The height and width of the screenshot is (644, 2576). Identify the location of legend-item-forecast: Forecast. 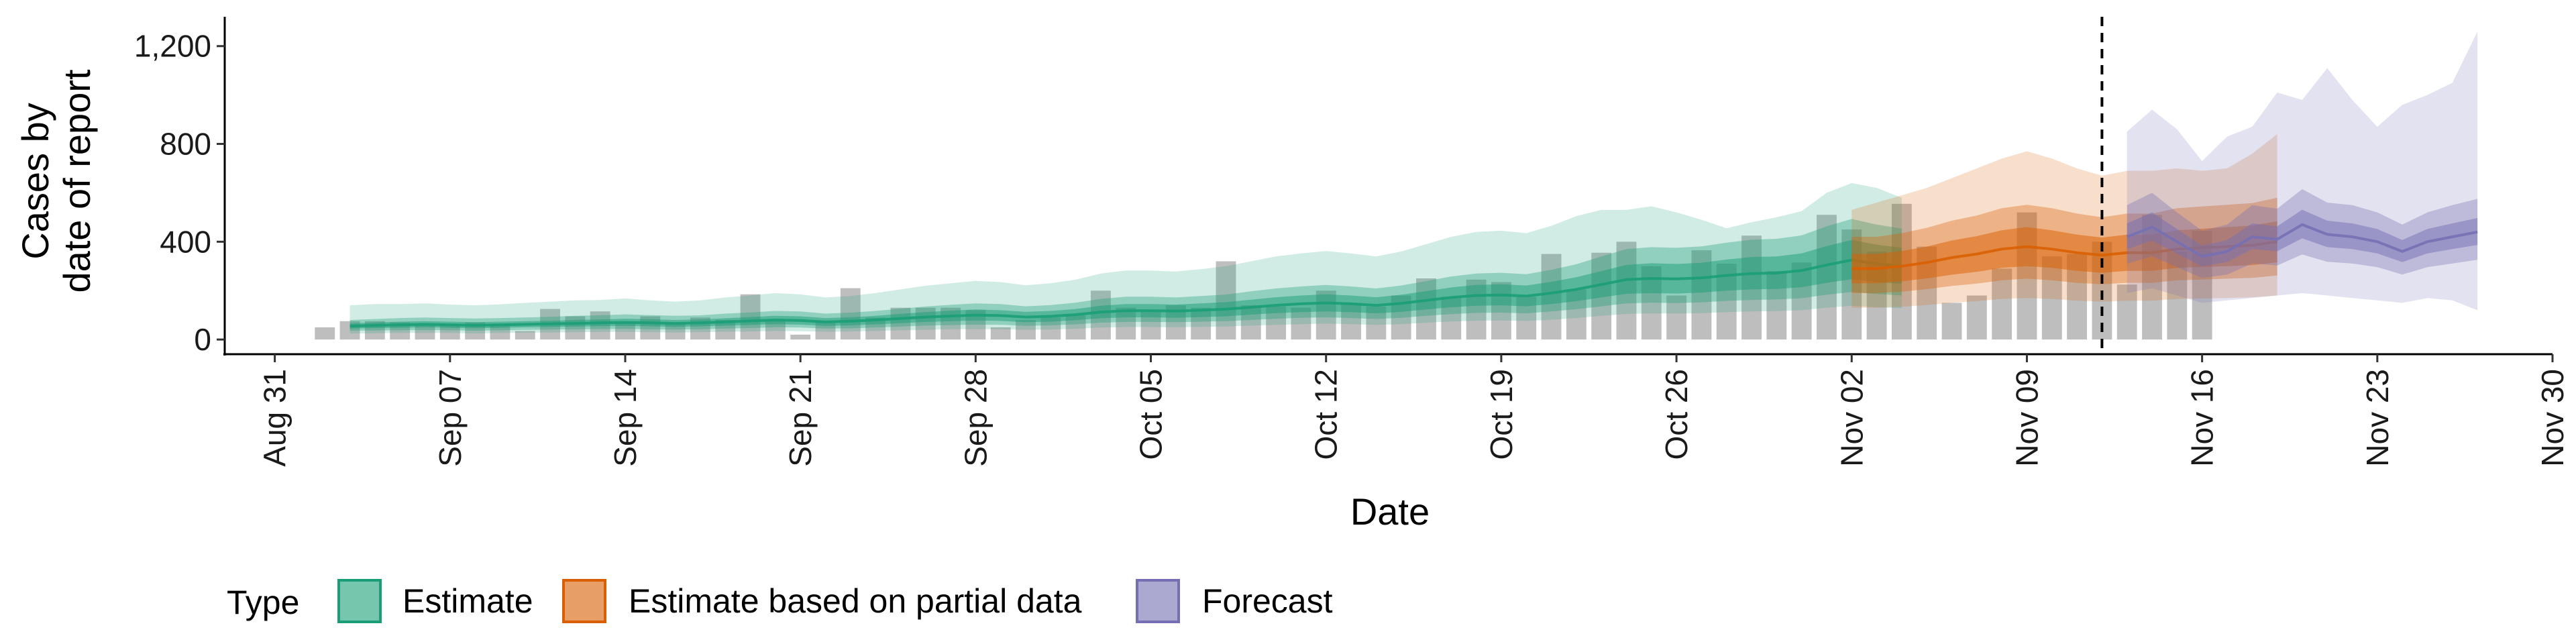
(1234, 601).